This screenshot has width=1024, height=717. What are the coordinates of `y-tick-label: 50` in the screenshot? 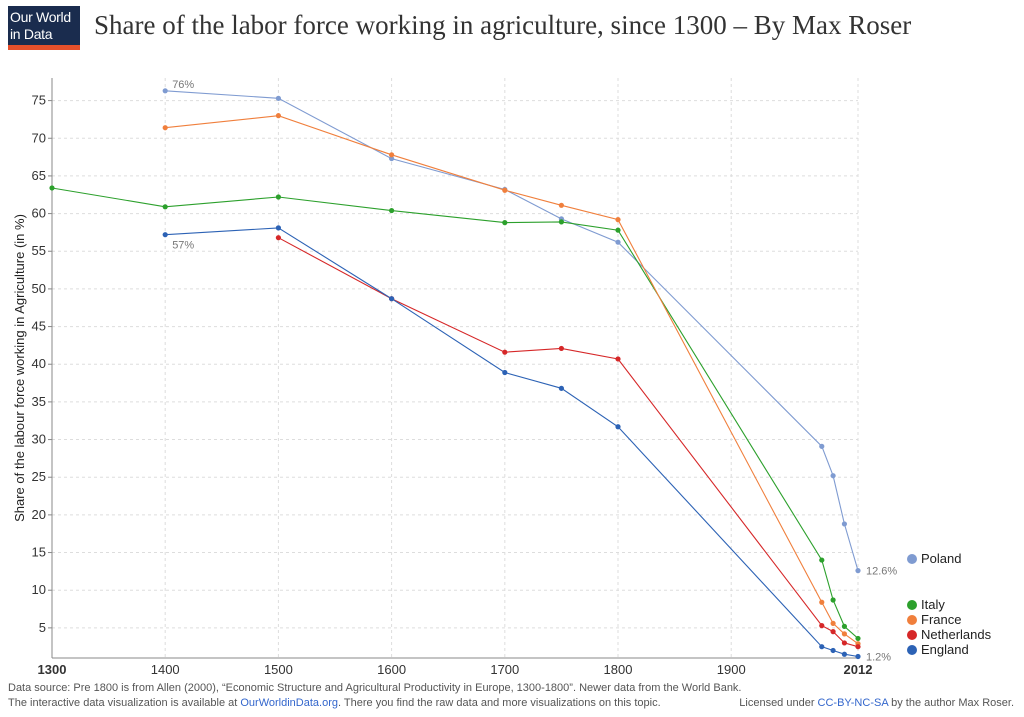 It's located at (39, 288).